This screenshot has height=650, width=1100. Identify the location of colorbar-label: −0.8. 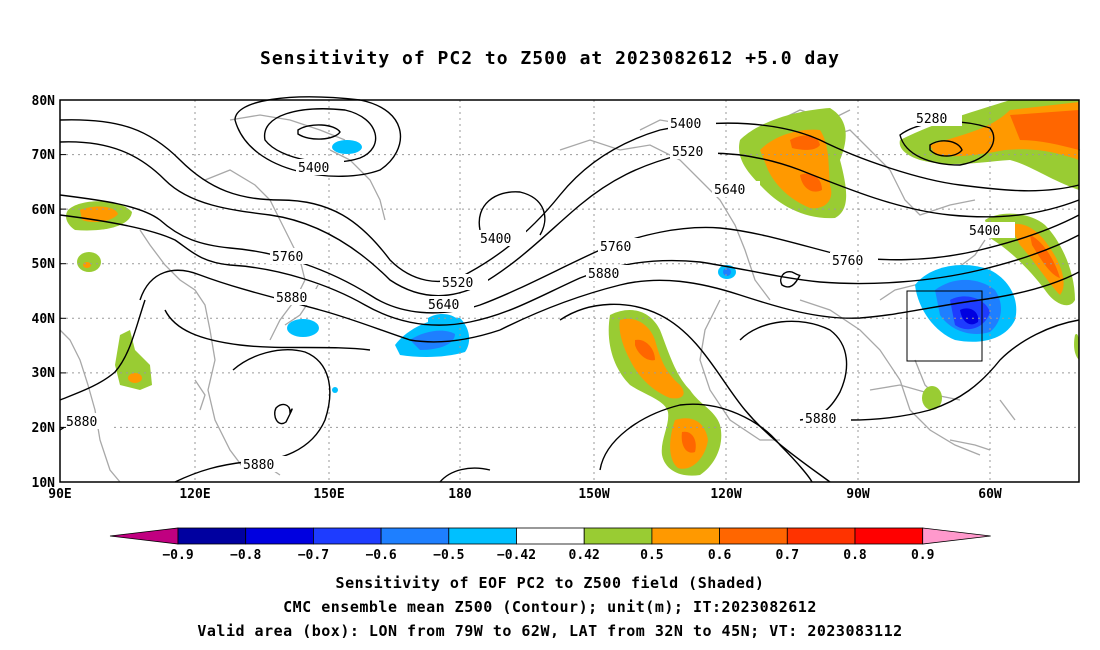
(245, 555).